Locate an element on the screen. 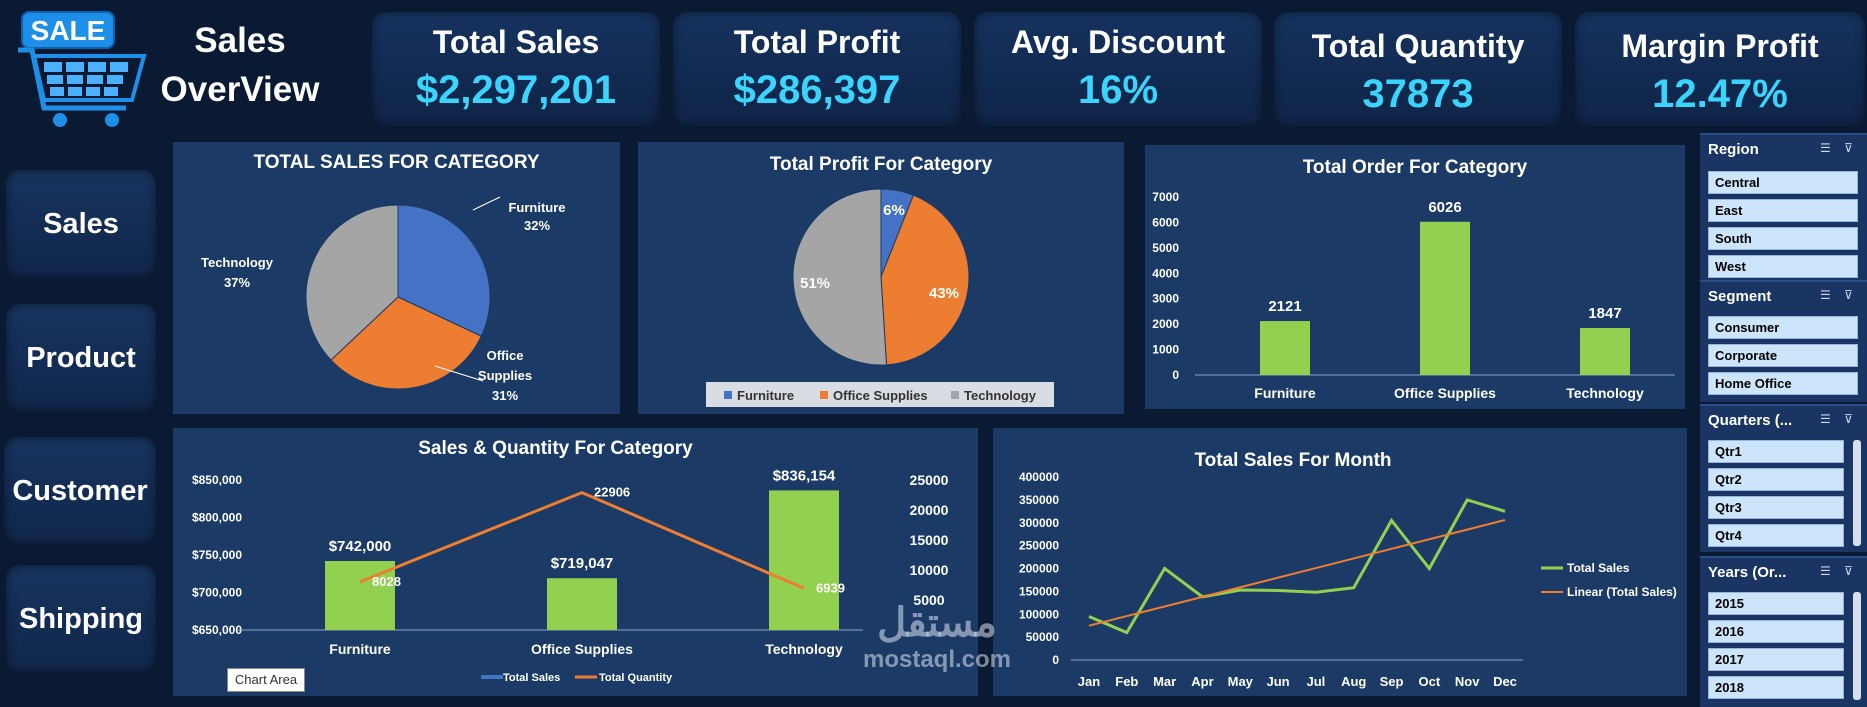 The width and height of the screenshot is (1867, 707). x-tick-label: Nov is located at coordinates (1467, 681).